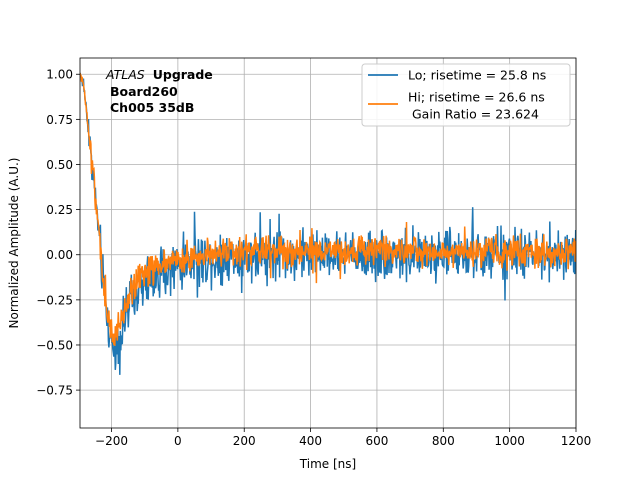  What do you see at coordinates (443, 441) in the screenshot?
I see `x-tick-label: 800` at bounding box center [443, 441].